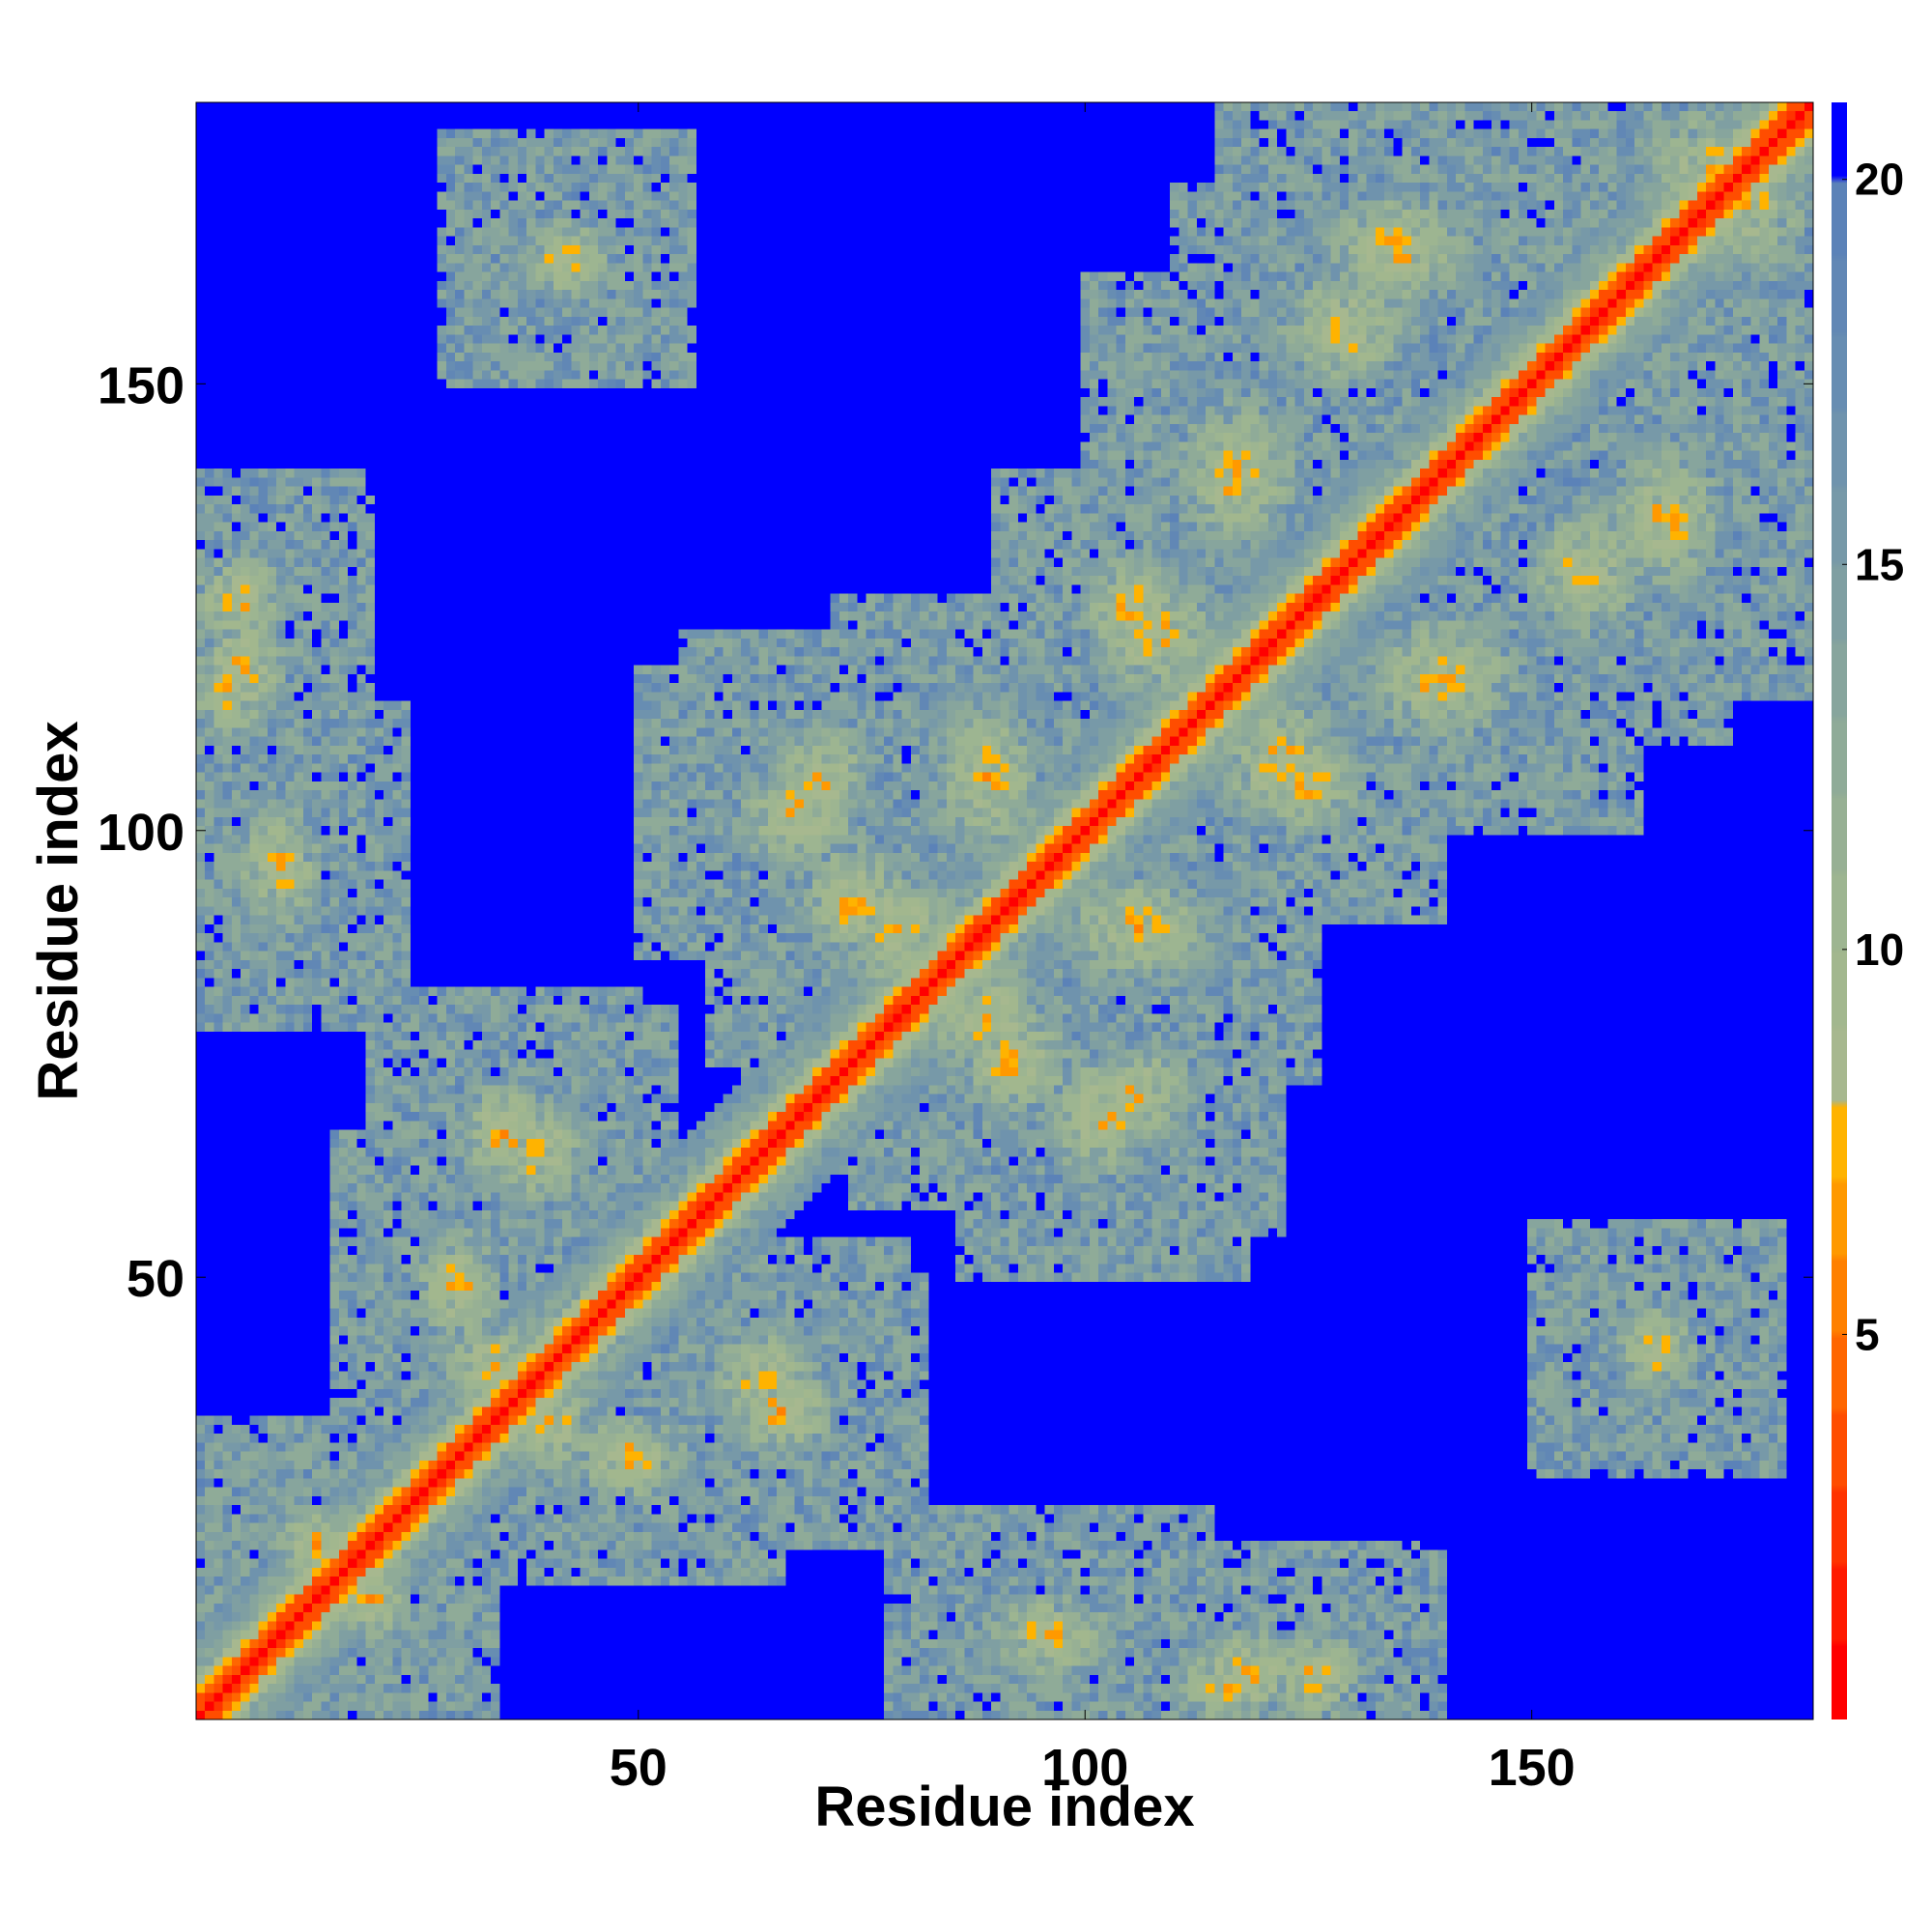 This screenshot has height=1932, width=1932. I want to click on x-tick-label: 150, so click(1532, 1768).